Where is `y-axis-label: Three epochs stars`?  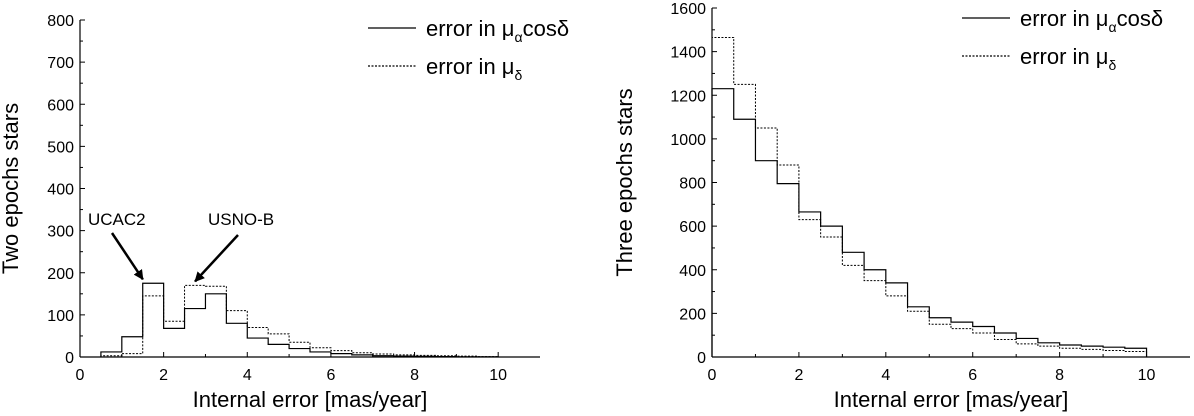 y-axis-label: Three epochs stars is located at coordinates (624, 182).